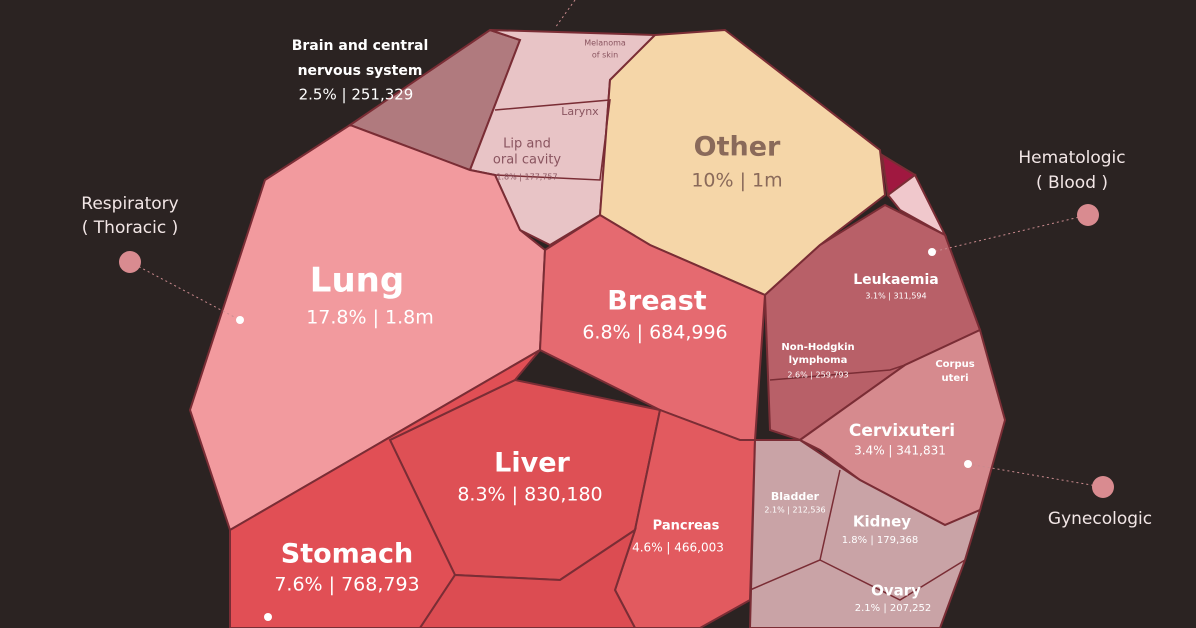 The image size is (1196, 628). What do you see at coordinates (1071, 158) in the screenshot?
I see `callout: Hematologic` at bounding box center [1071, 158].